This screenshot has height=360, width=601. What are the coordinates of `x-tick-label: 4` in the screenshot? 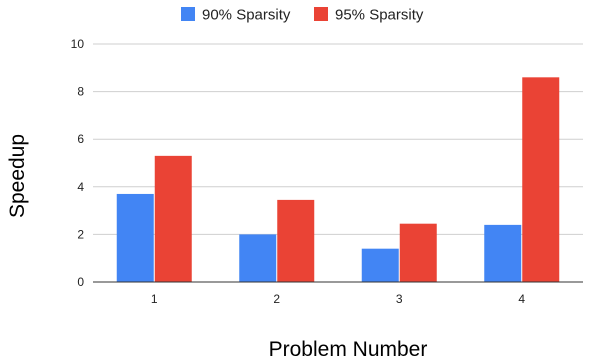 It's located at (521, 299).